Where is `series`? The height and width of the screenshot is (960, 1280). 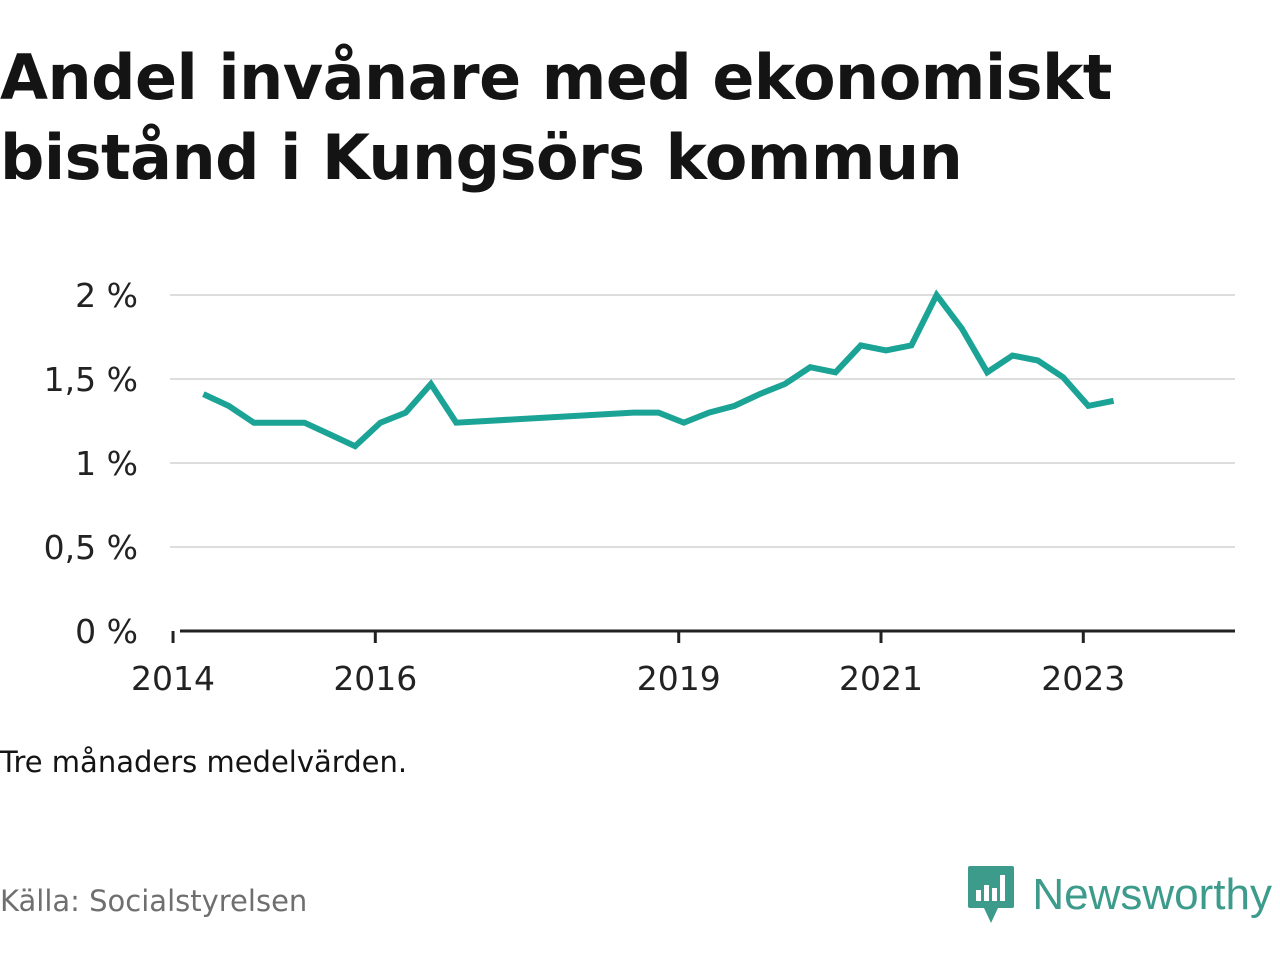
series is located at coordinates (658, 369).